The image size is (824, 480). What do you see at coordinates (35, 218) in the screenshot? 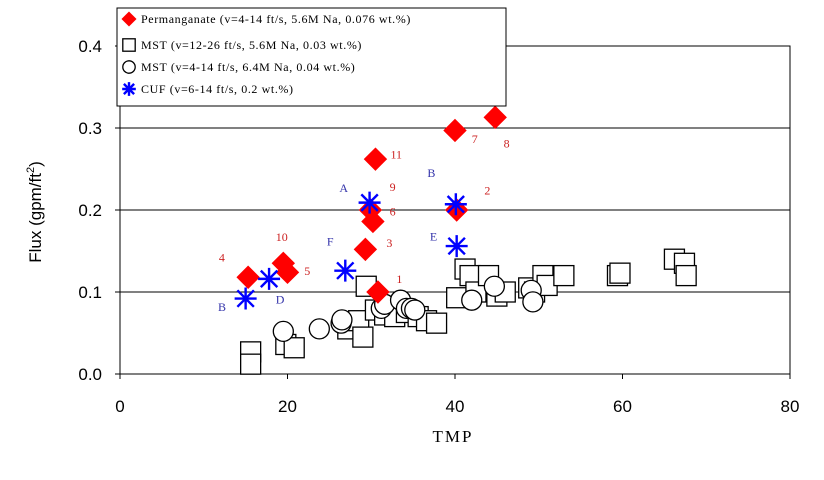
I see `y-axis-title-main: Flux (gpm/ft` at bounding box center [35, 218].